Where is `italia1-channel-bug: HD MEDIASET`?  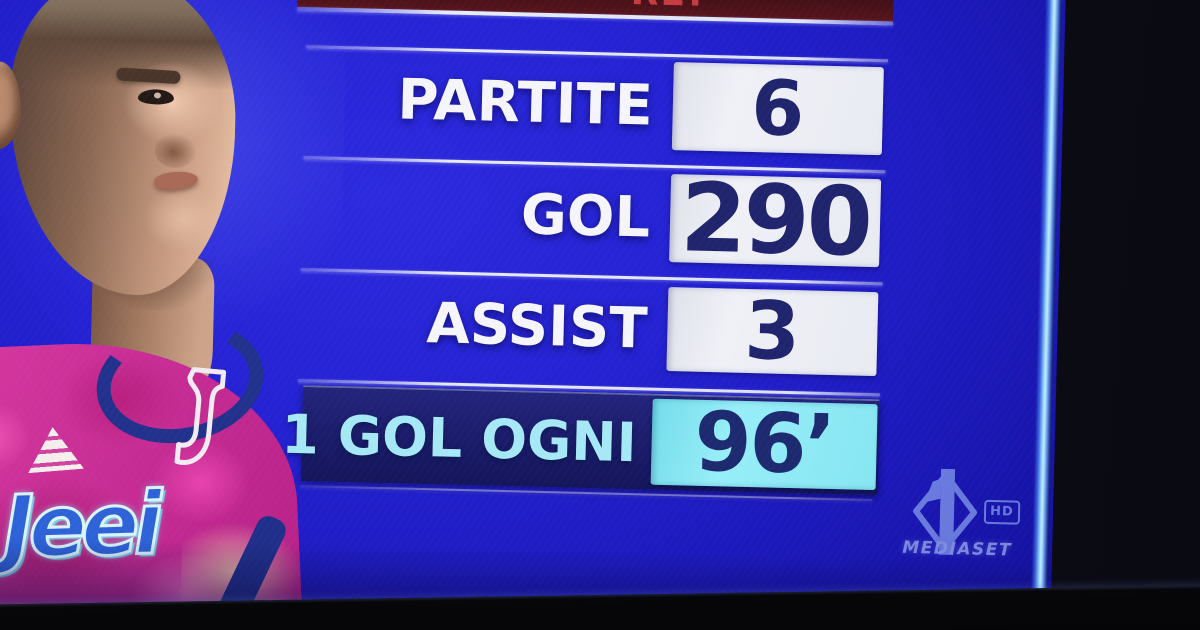 italia1-channel-bug: HD MEDIASET is located at coordinates (971, 519).